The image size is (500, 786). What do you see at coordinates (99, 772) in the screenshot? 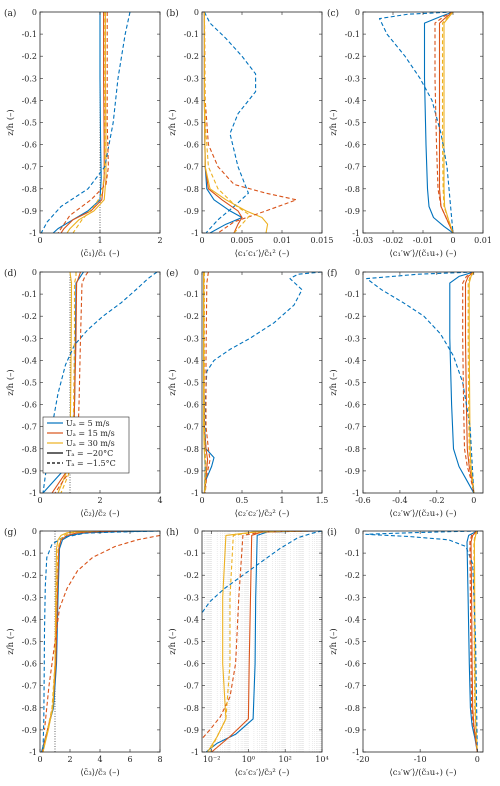
I see `x-axis-label: ⟨c̄₃⟩/c̃₃ (–)` at bounding box center [99, 772].